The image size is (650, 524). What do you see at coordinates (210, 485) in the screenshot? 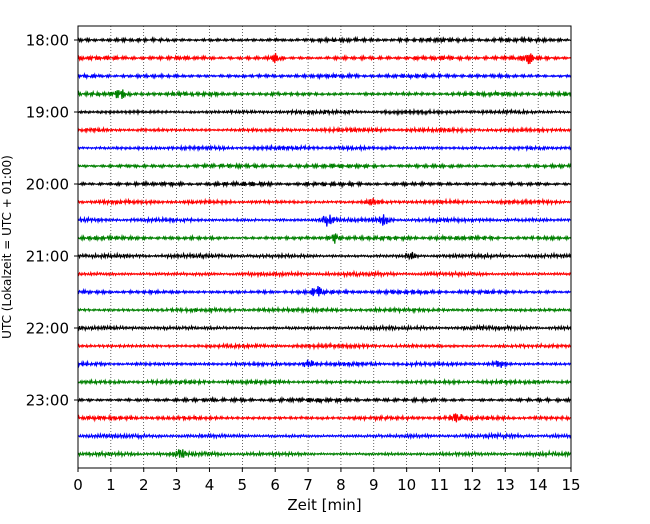
I see `x-tick-label: 4` at bounding box center [210, 485].